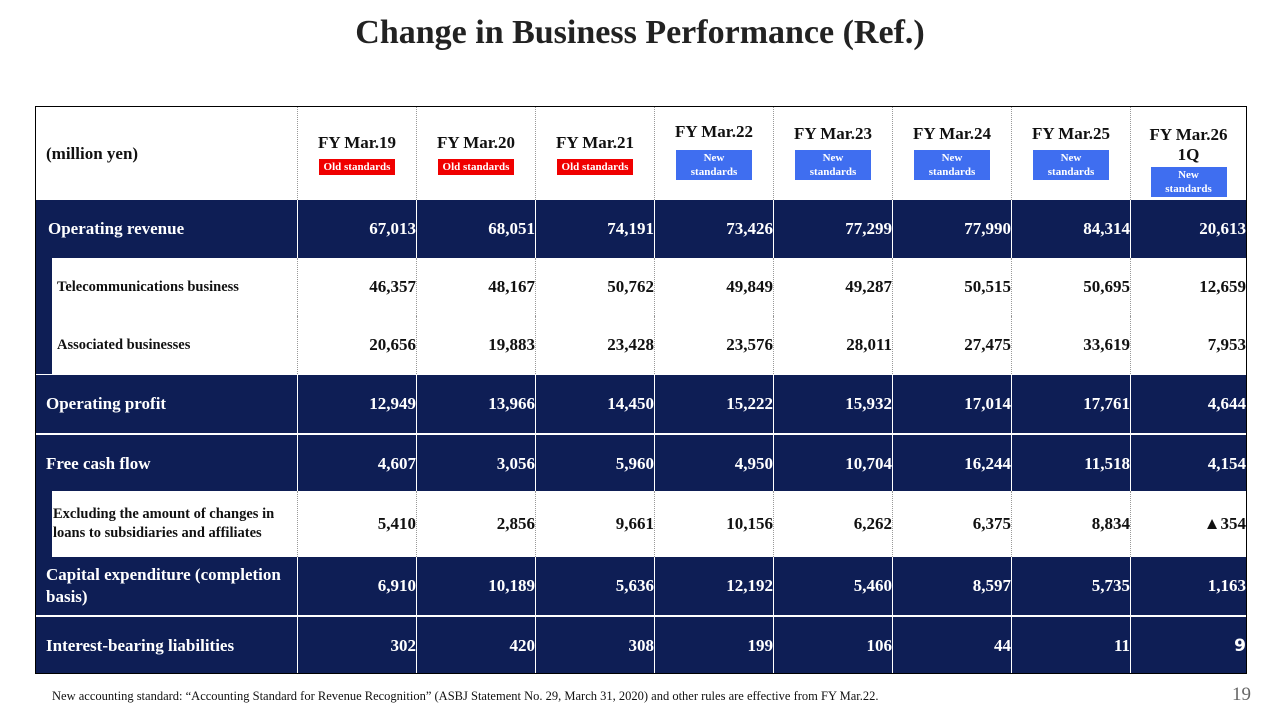  Describe the element at coordinates (951, 464) in the screenshot. I see `table-cell: 16,244` at that location.